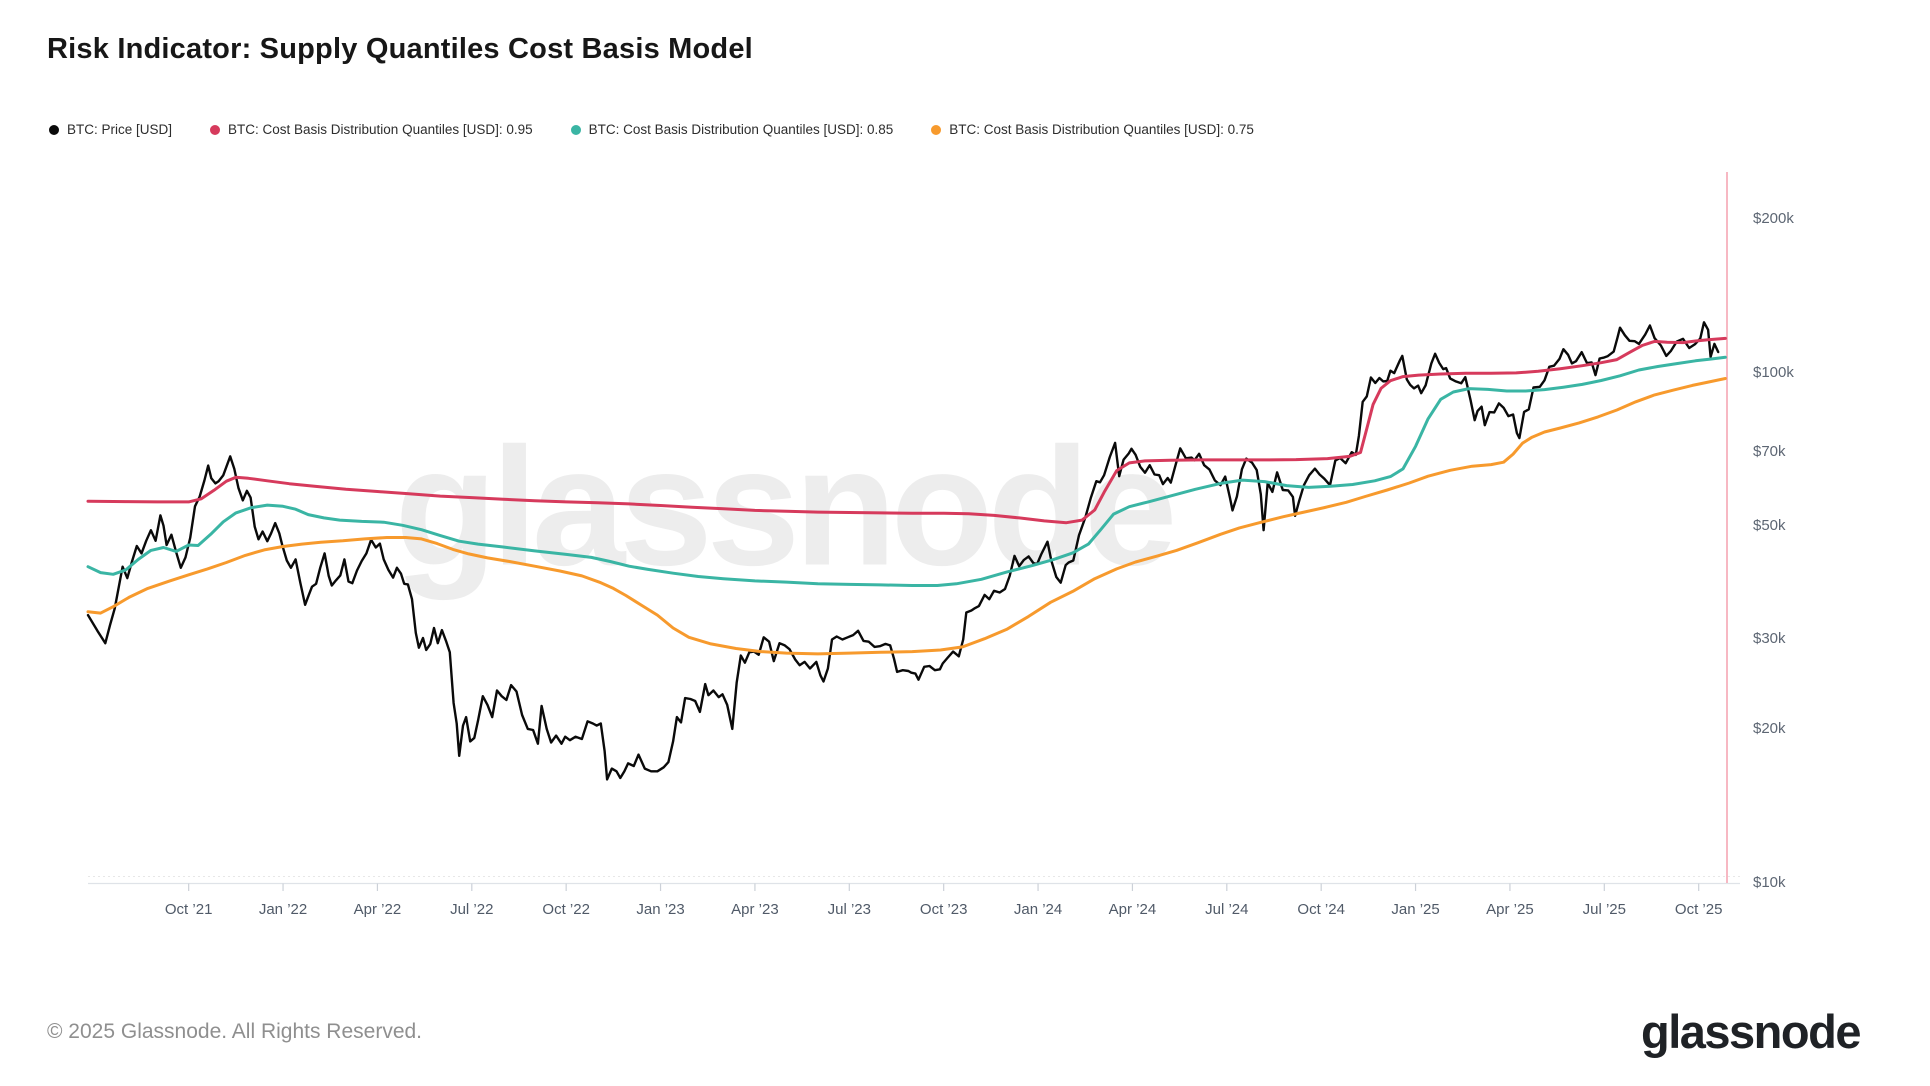 The height and width of the screenshot is (1086, 1930). I want to click on x-tick-label: Jan ’24, so click(1038, 909).